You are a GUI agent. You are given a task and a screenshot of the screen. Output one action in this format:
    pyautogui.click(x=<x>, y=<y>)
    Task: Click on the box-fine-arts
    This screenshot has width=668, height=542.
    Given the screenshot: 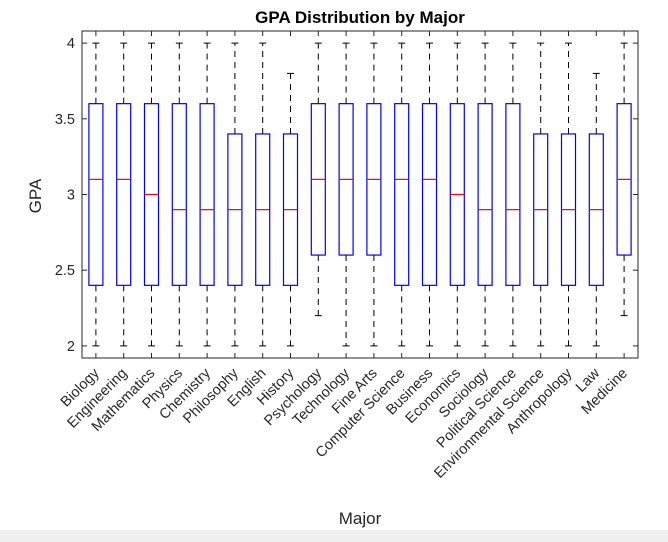 What is the action you would take?
    pyautogui.click(x=374, y=194)
    